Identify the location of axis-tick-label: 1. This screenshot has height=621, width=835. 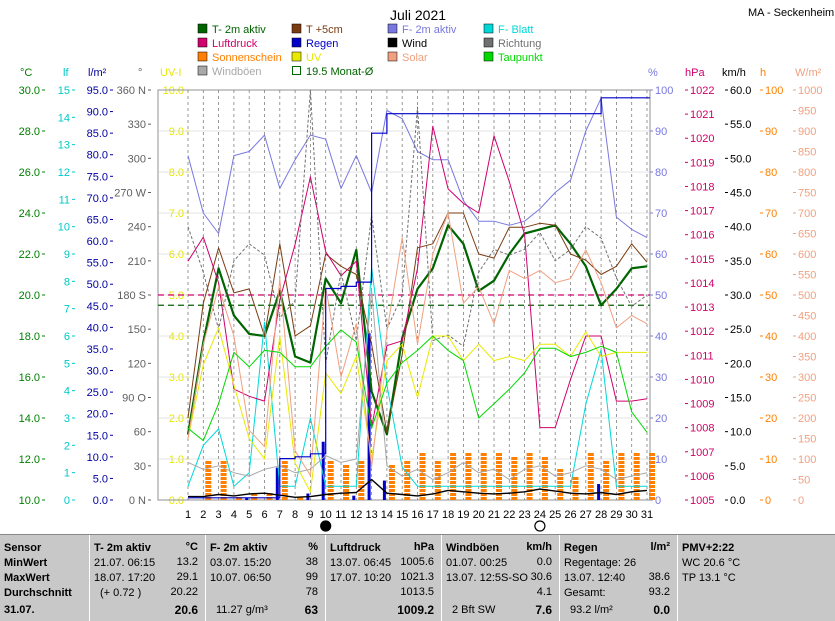
(67, 474).